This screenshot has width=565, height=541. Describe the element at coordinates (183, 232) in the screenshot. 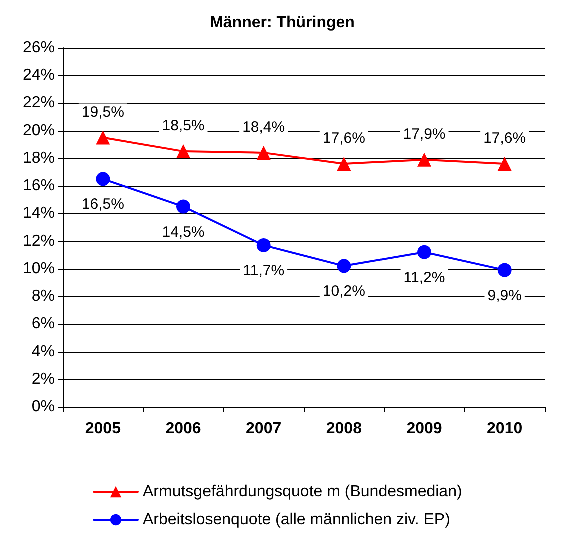

I see `data-label: 14,5%` at that location.